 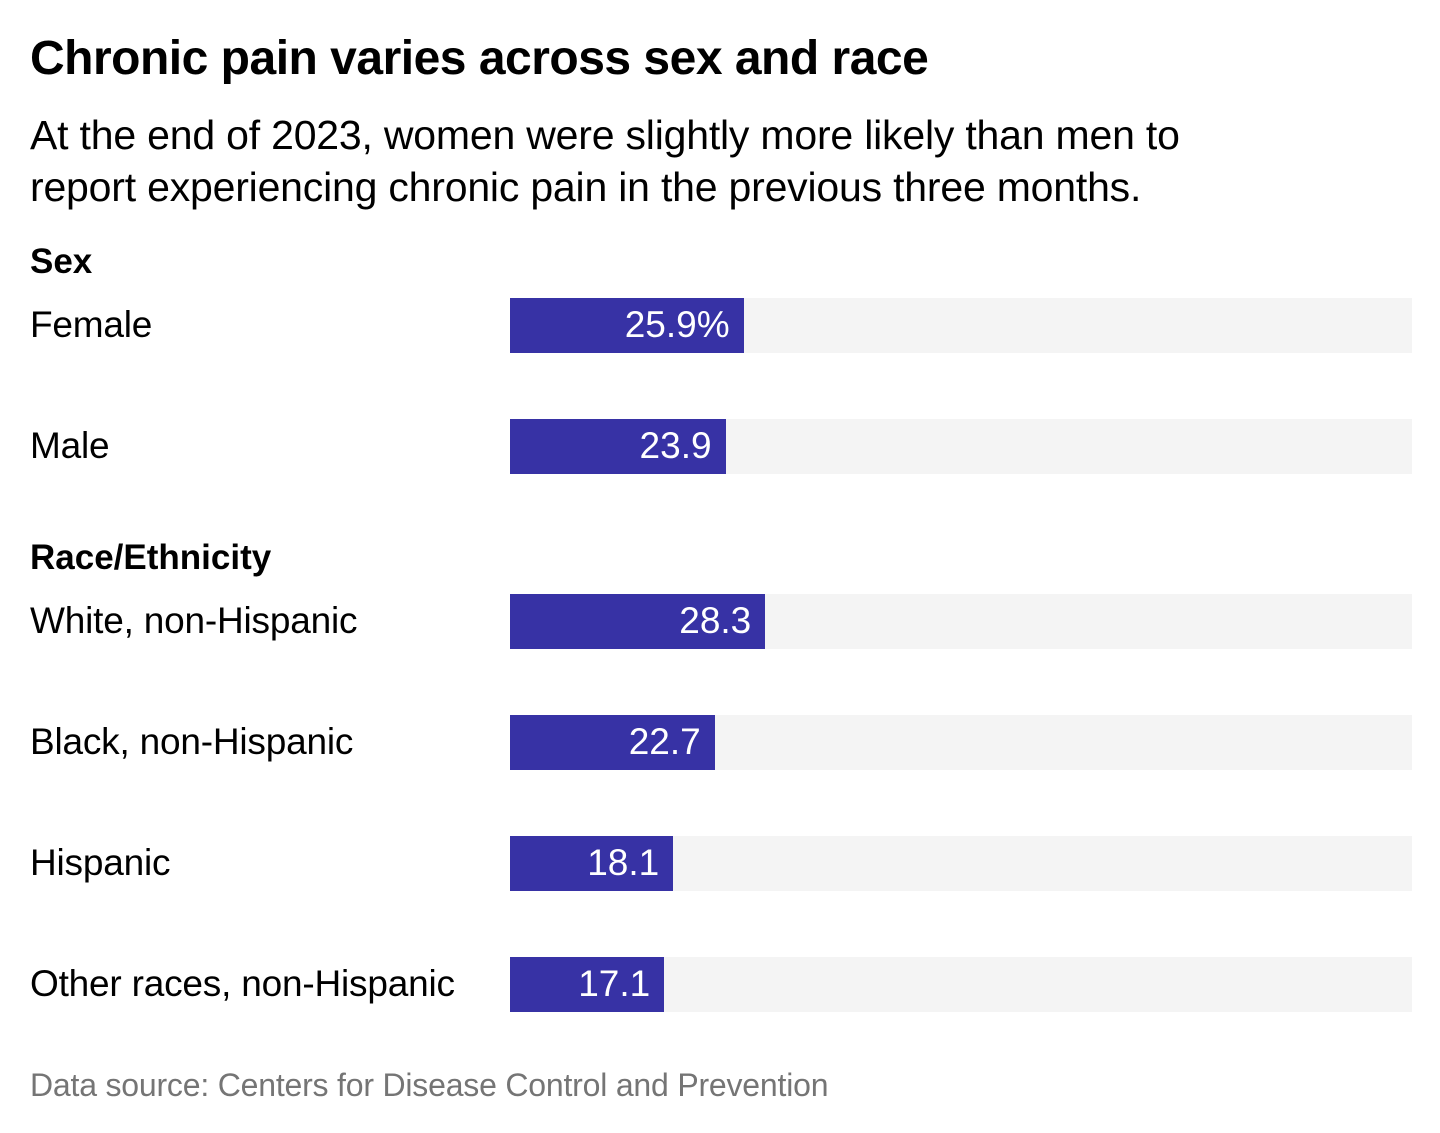 I want to click on bar-row-male: Male 23.9, so click(x=721, y=446).